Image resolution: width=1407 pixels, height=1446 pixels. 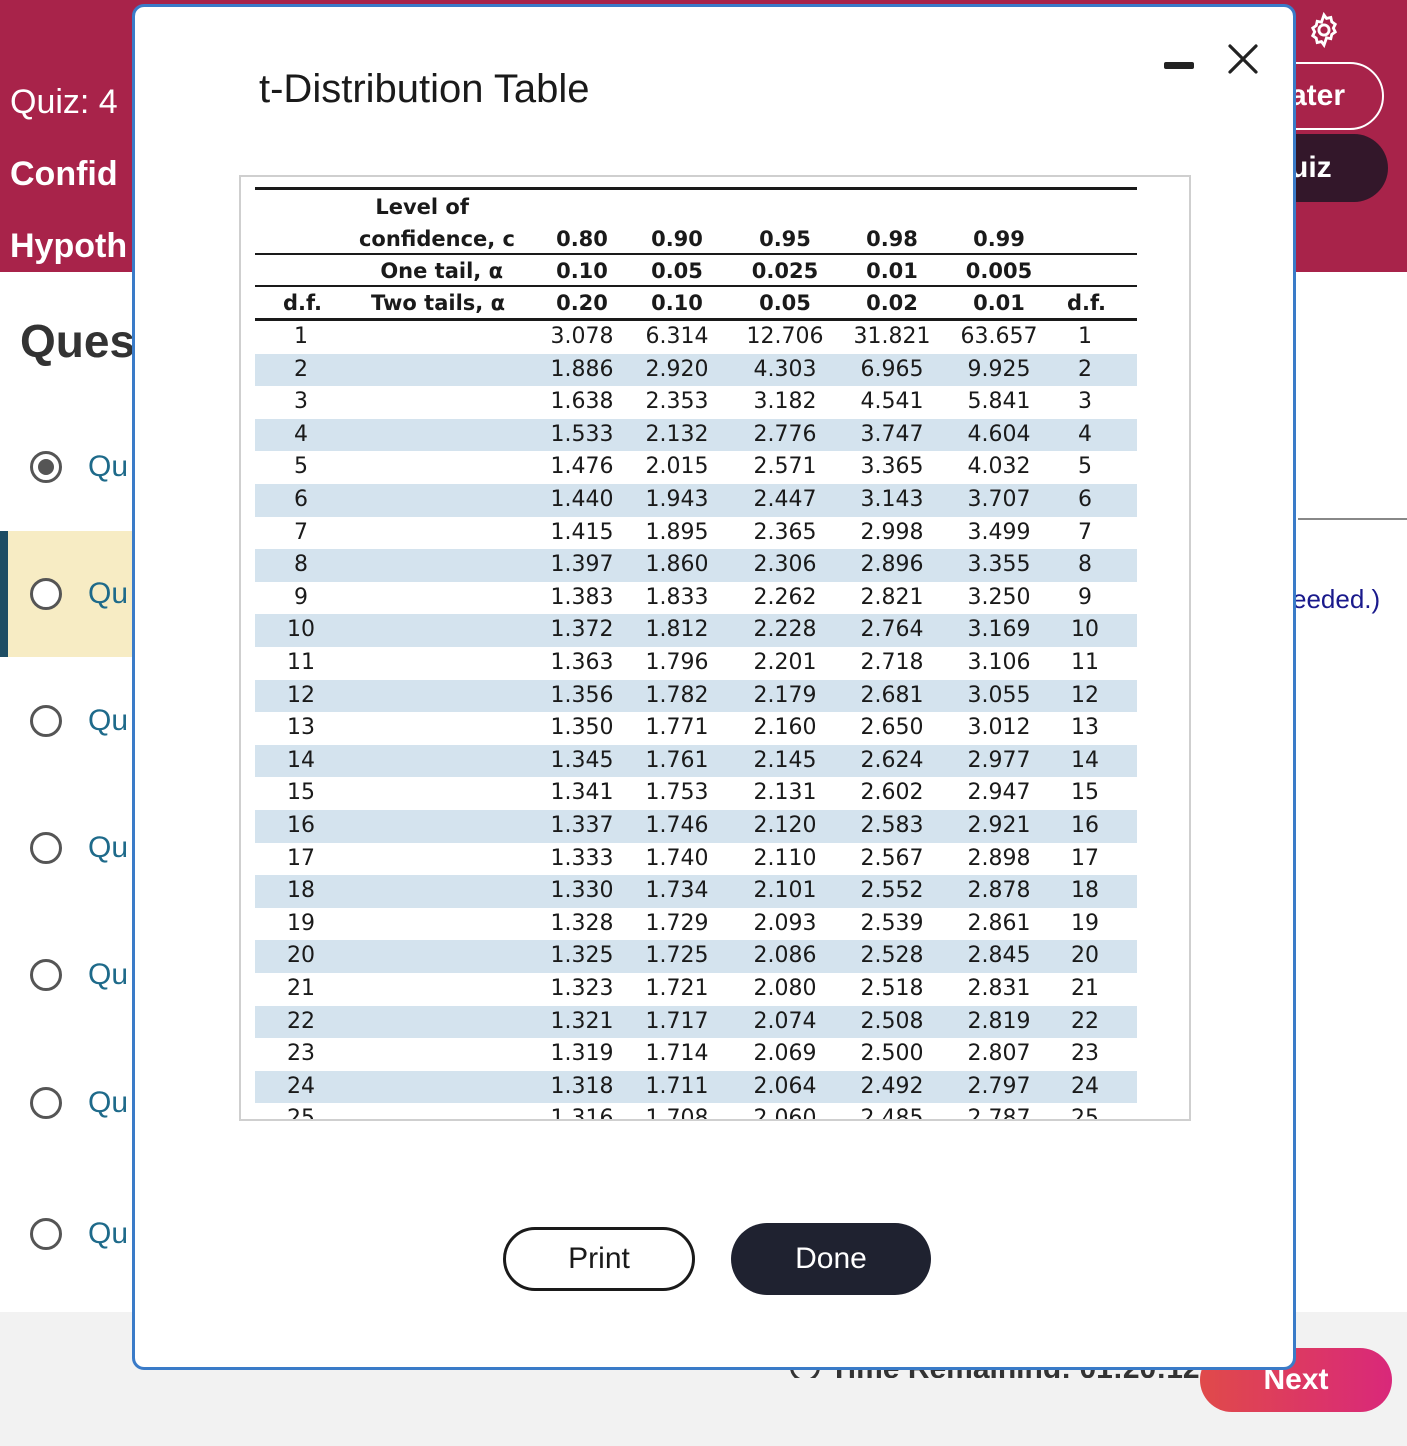 What do you see at coordinates (696, 956) in the screenshot?
I see `table-row: 20 1.325 1.725 2.086 2.528 2.845 20` at bounding box center [696, 956].